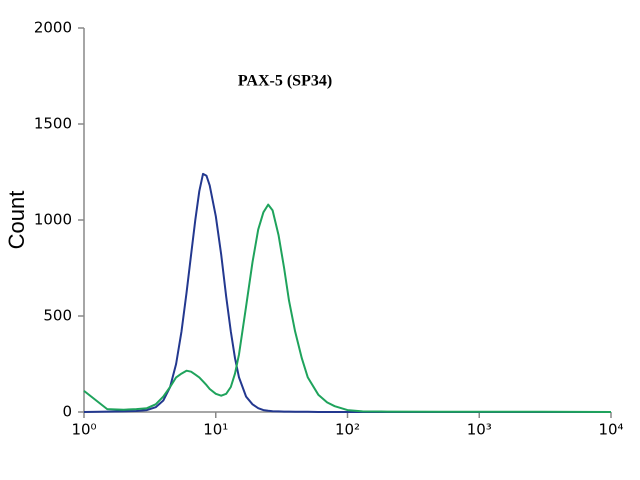 This screenshot has height=480, width=640. Describe the element at coordinates (610, 430) in the screenshot. I see `x-tick-label: 10⁴` at that location.